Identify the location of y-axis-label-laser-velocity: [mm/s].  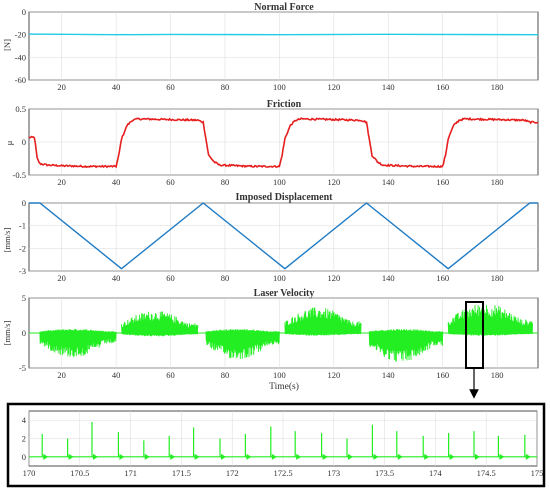
(7, 333).